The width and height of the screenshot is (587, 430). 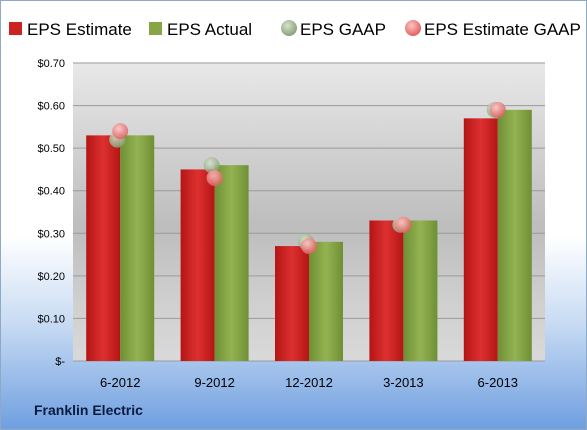 What do you see at coordinates (209, 29) in the screenshot?
I see `legend-label: EPS Actual` at bounding box center [209, 29].